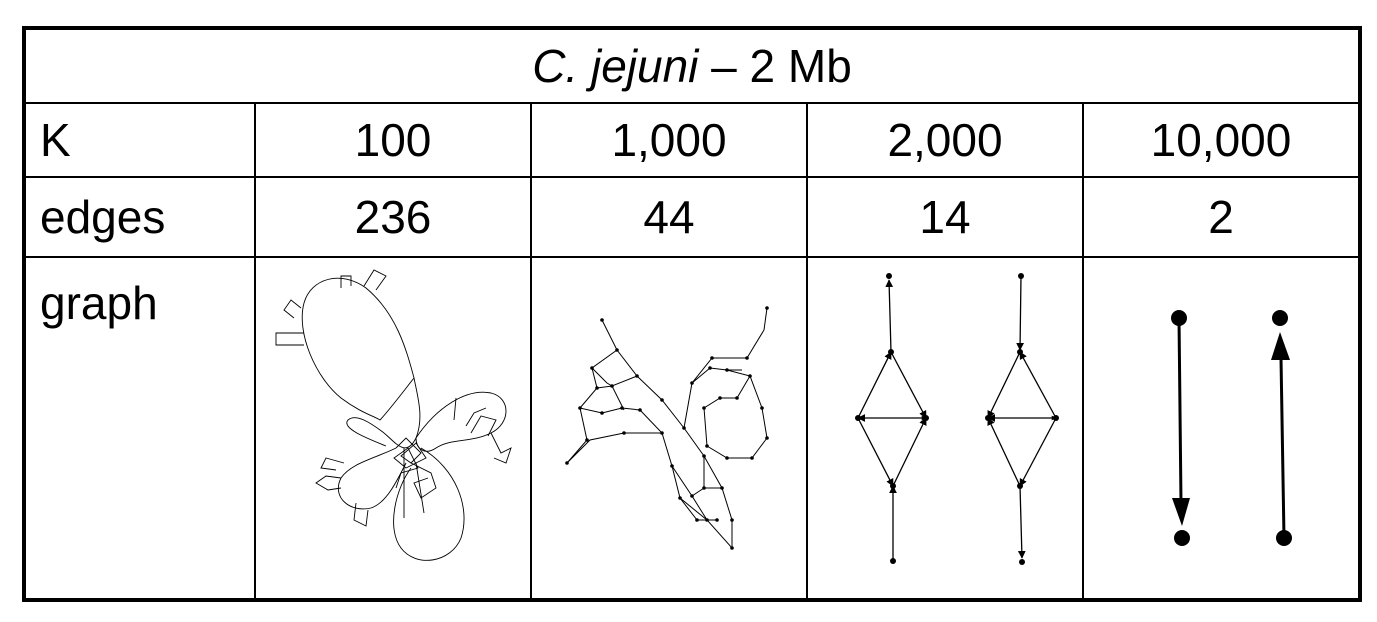  Describe the element at coordinates (139, 140) in the screenshot. I see `row-label-k: K` at that location.